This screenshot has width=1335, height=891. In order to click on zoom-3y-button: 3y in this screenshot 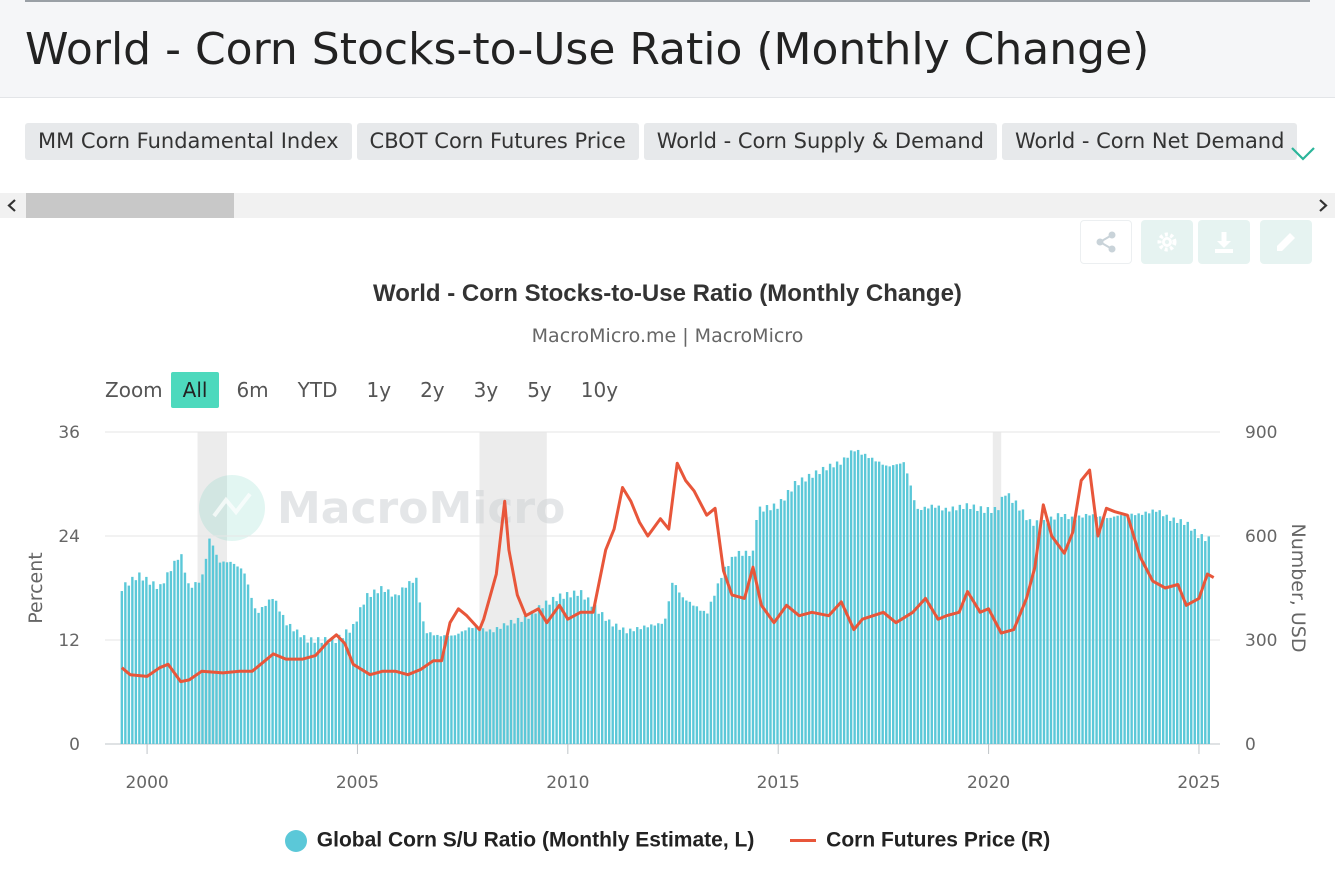, I will do `click(486, 390)`.